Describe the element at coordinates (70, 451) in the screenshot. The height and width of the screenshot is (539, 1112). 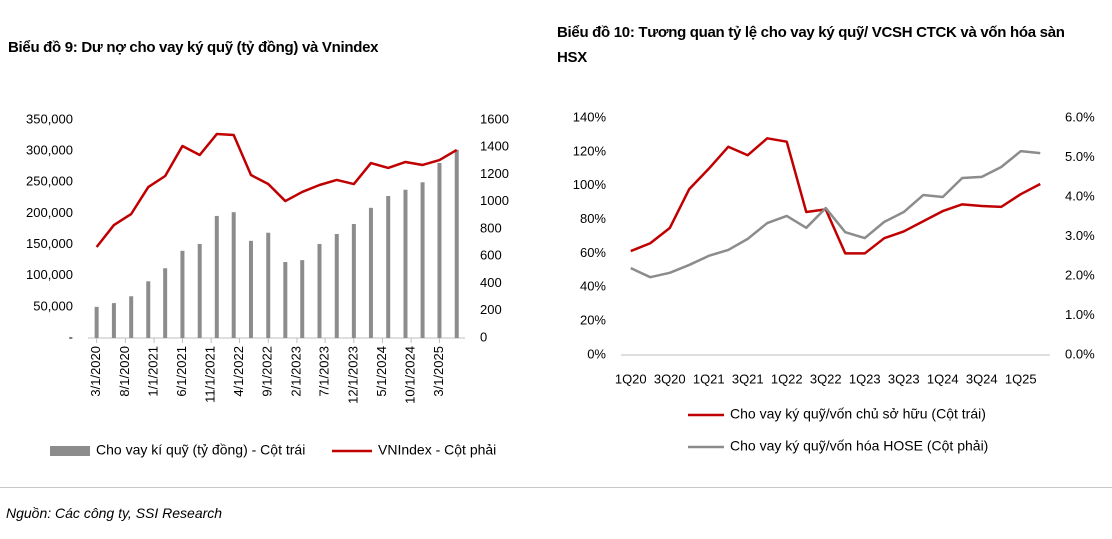
I see `legend-swatch` at that location.